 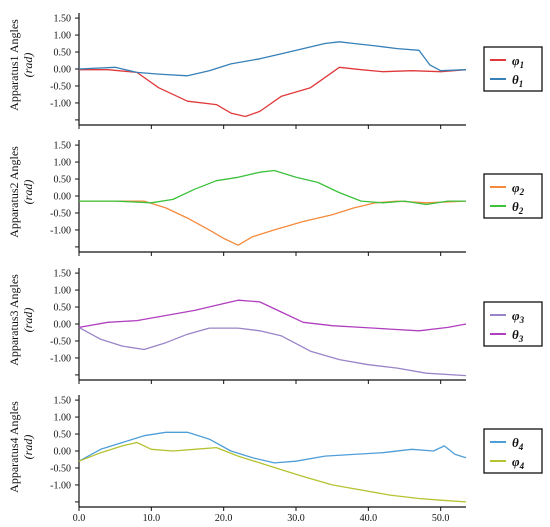 What do you see at coordinates (224, 518) in the screenshot?
I see `x-tick-label: 20.0` at bounding box center [224, 518].